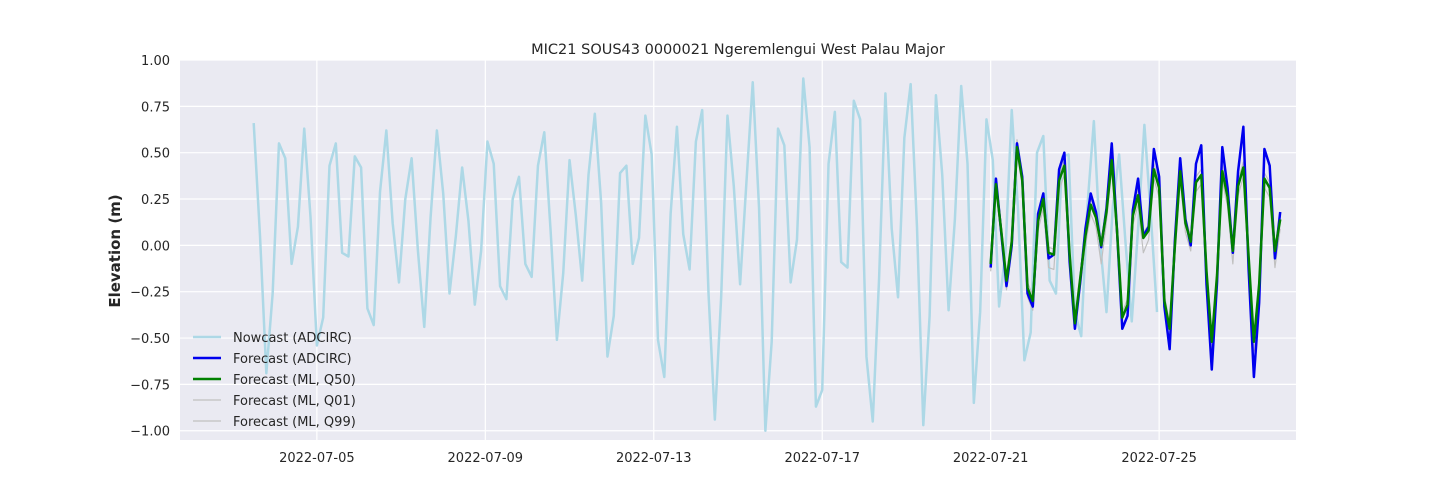  What do you see at coordinates (150, 432) in the screenshot?
I see `y-tick-label: −1.00` at bounding box center [150, 432].